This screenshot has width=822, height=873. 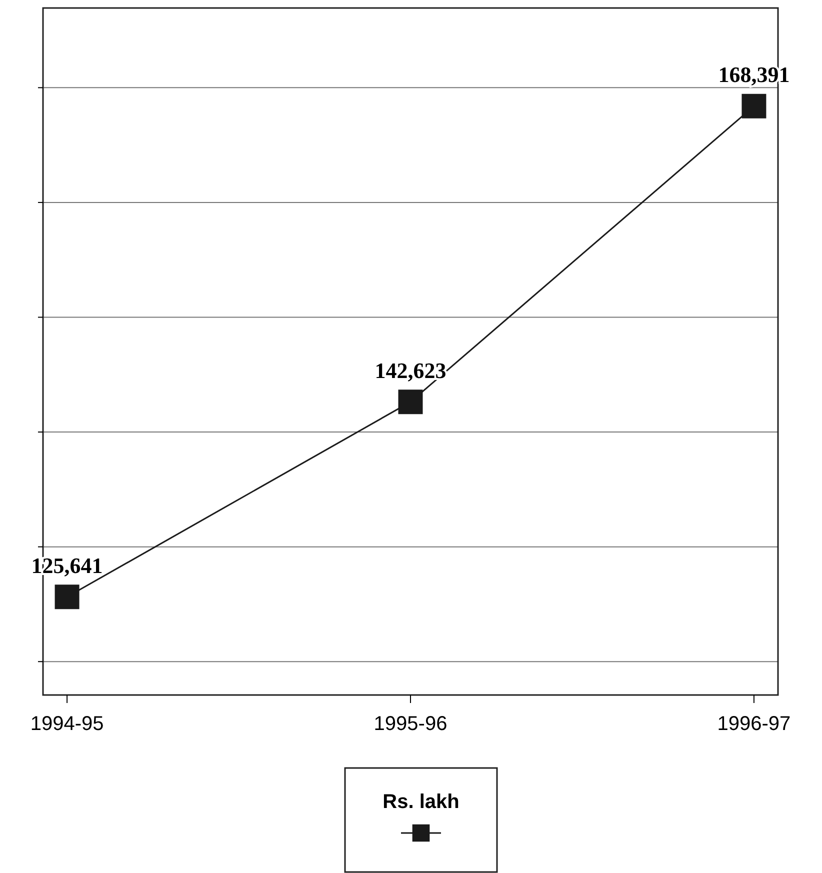 I want to click on x-tick-label: 1995-96, so click(x=411, y=724).